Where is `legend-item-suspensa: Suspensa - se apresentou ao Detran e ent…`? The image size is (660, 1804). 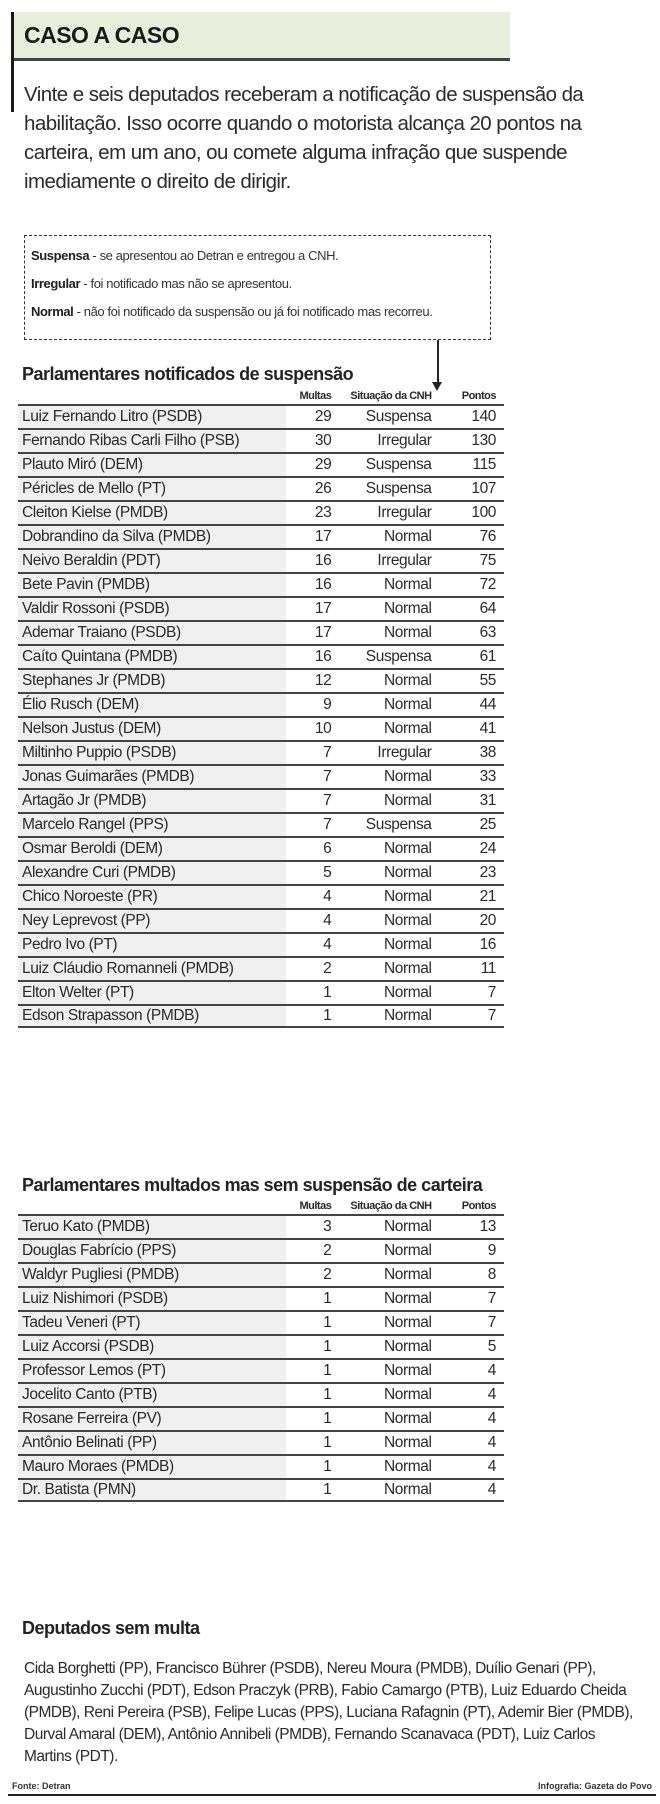
legend-item-suspensa: Suspensa - se apresentou ao Detran e ent… is located at coordinates (257, 256).